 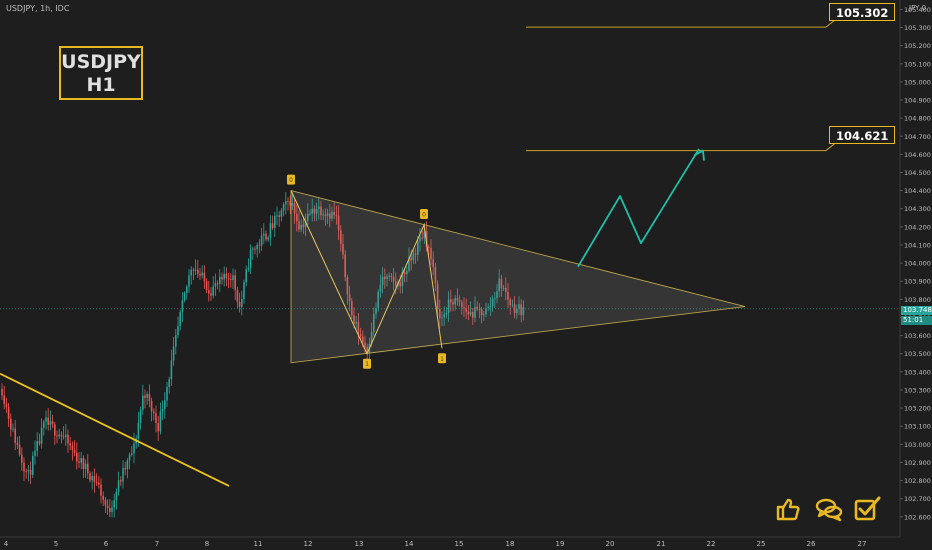 What do you see at coordinates (917, 227) in the screenshot?
I see `y-tick-label: 104.200` at bounding box center [917, 227].